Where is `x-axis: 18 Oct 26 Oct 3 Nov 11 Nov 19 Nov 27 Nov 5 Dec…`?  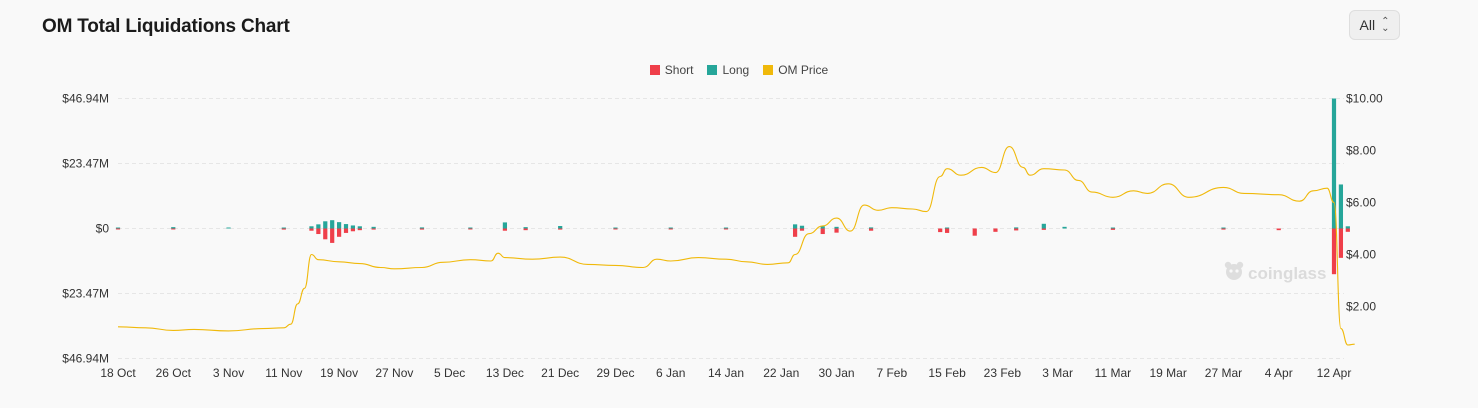
x-axis: 18 Oct 26 Oct 3 Nov 11 Nov 19 Nov 27 Nov 5 Dec… is located at coordinates (725, 373).